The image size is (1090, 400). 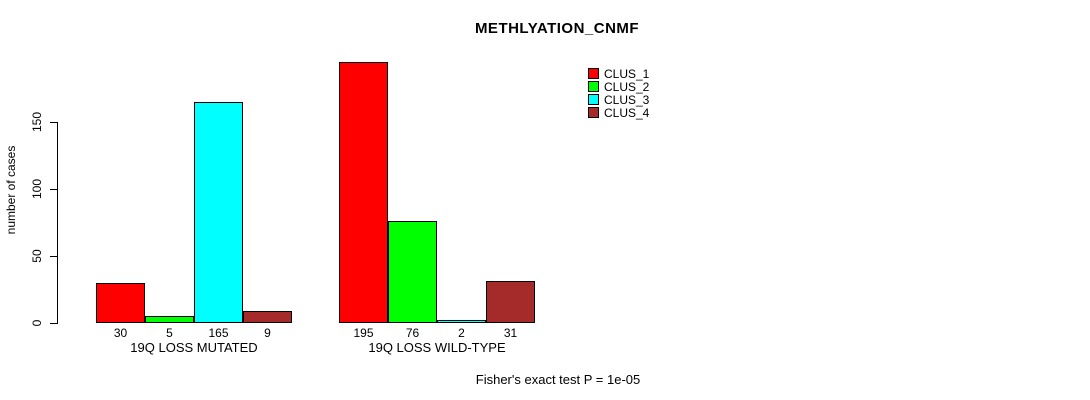 I want to click on bar-clus_4-group1, so click(x=267, y=317).